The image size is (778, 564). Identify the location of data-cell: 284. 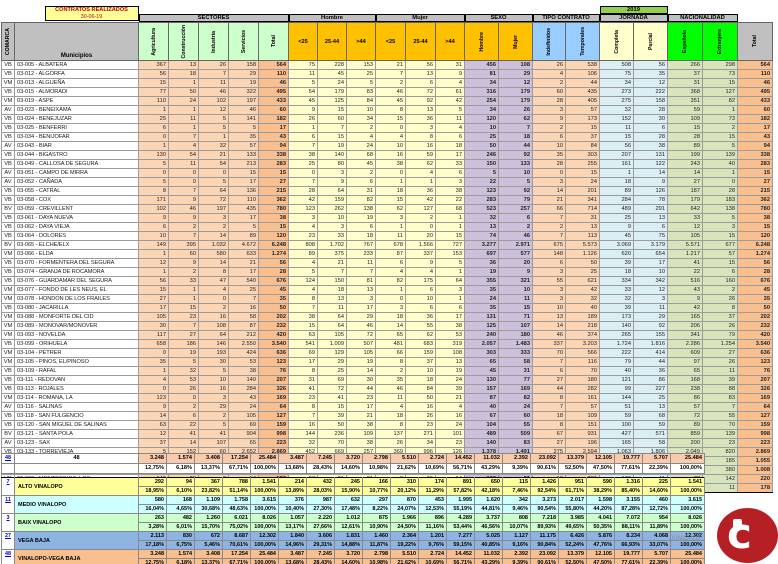
(243, 389).